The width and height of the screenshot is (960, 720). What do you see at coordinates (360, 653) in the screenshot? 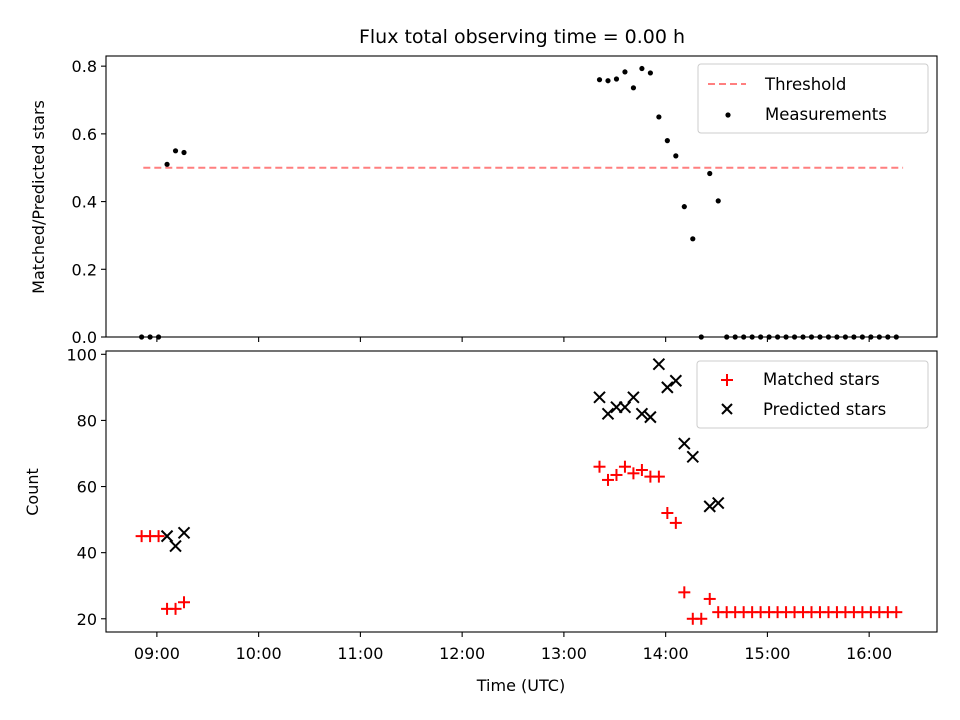
I see `x-tick-label: 11:00` at bounding box center [360, 653].